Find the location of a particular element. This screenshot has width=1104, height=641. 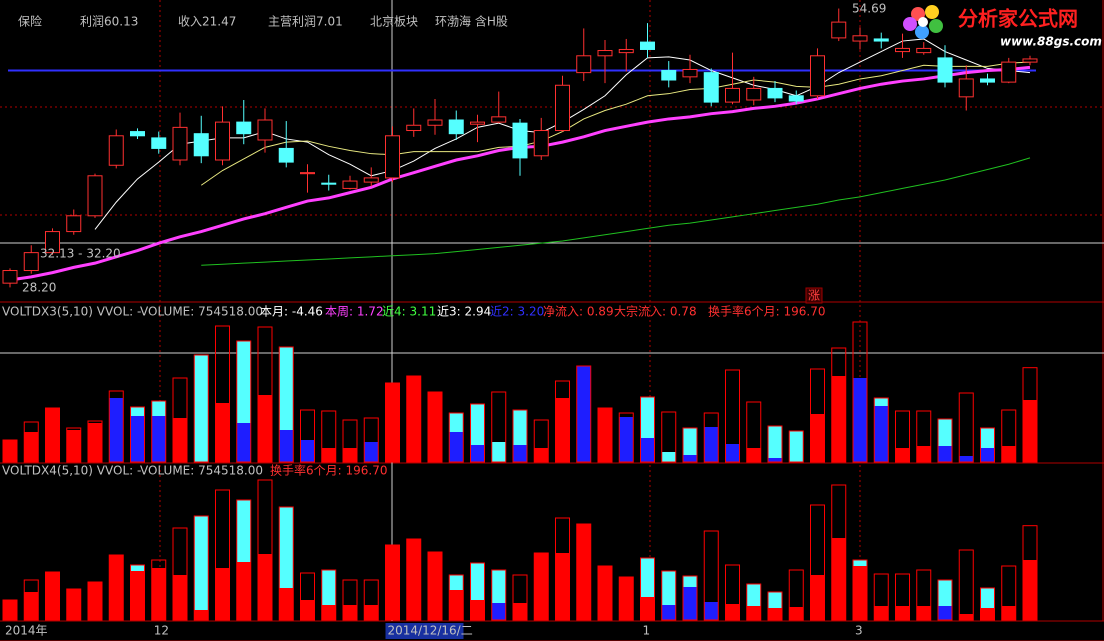

panel-header-item: VOLUME: 754518.00 is located at coordinates (201, 471).